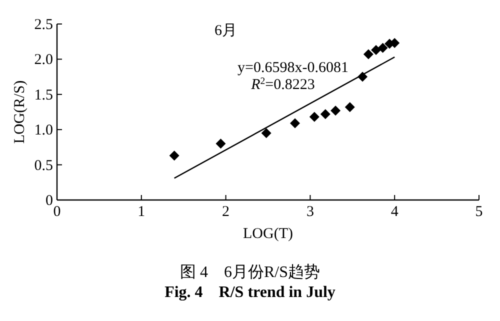  Describe the element at coordinates (20, 112) in the screenshot. I see `y-axis-title: LOG(R/S)` at that location.